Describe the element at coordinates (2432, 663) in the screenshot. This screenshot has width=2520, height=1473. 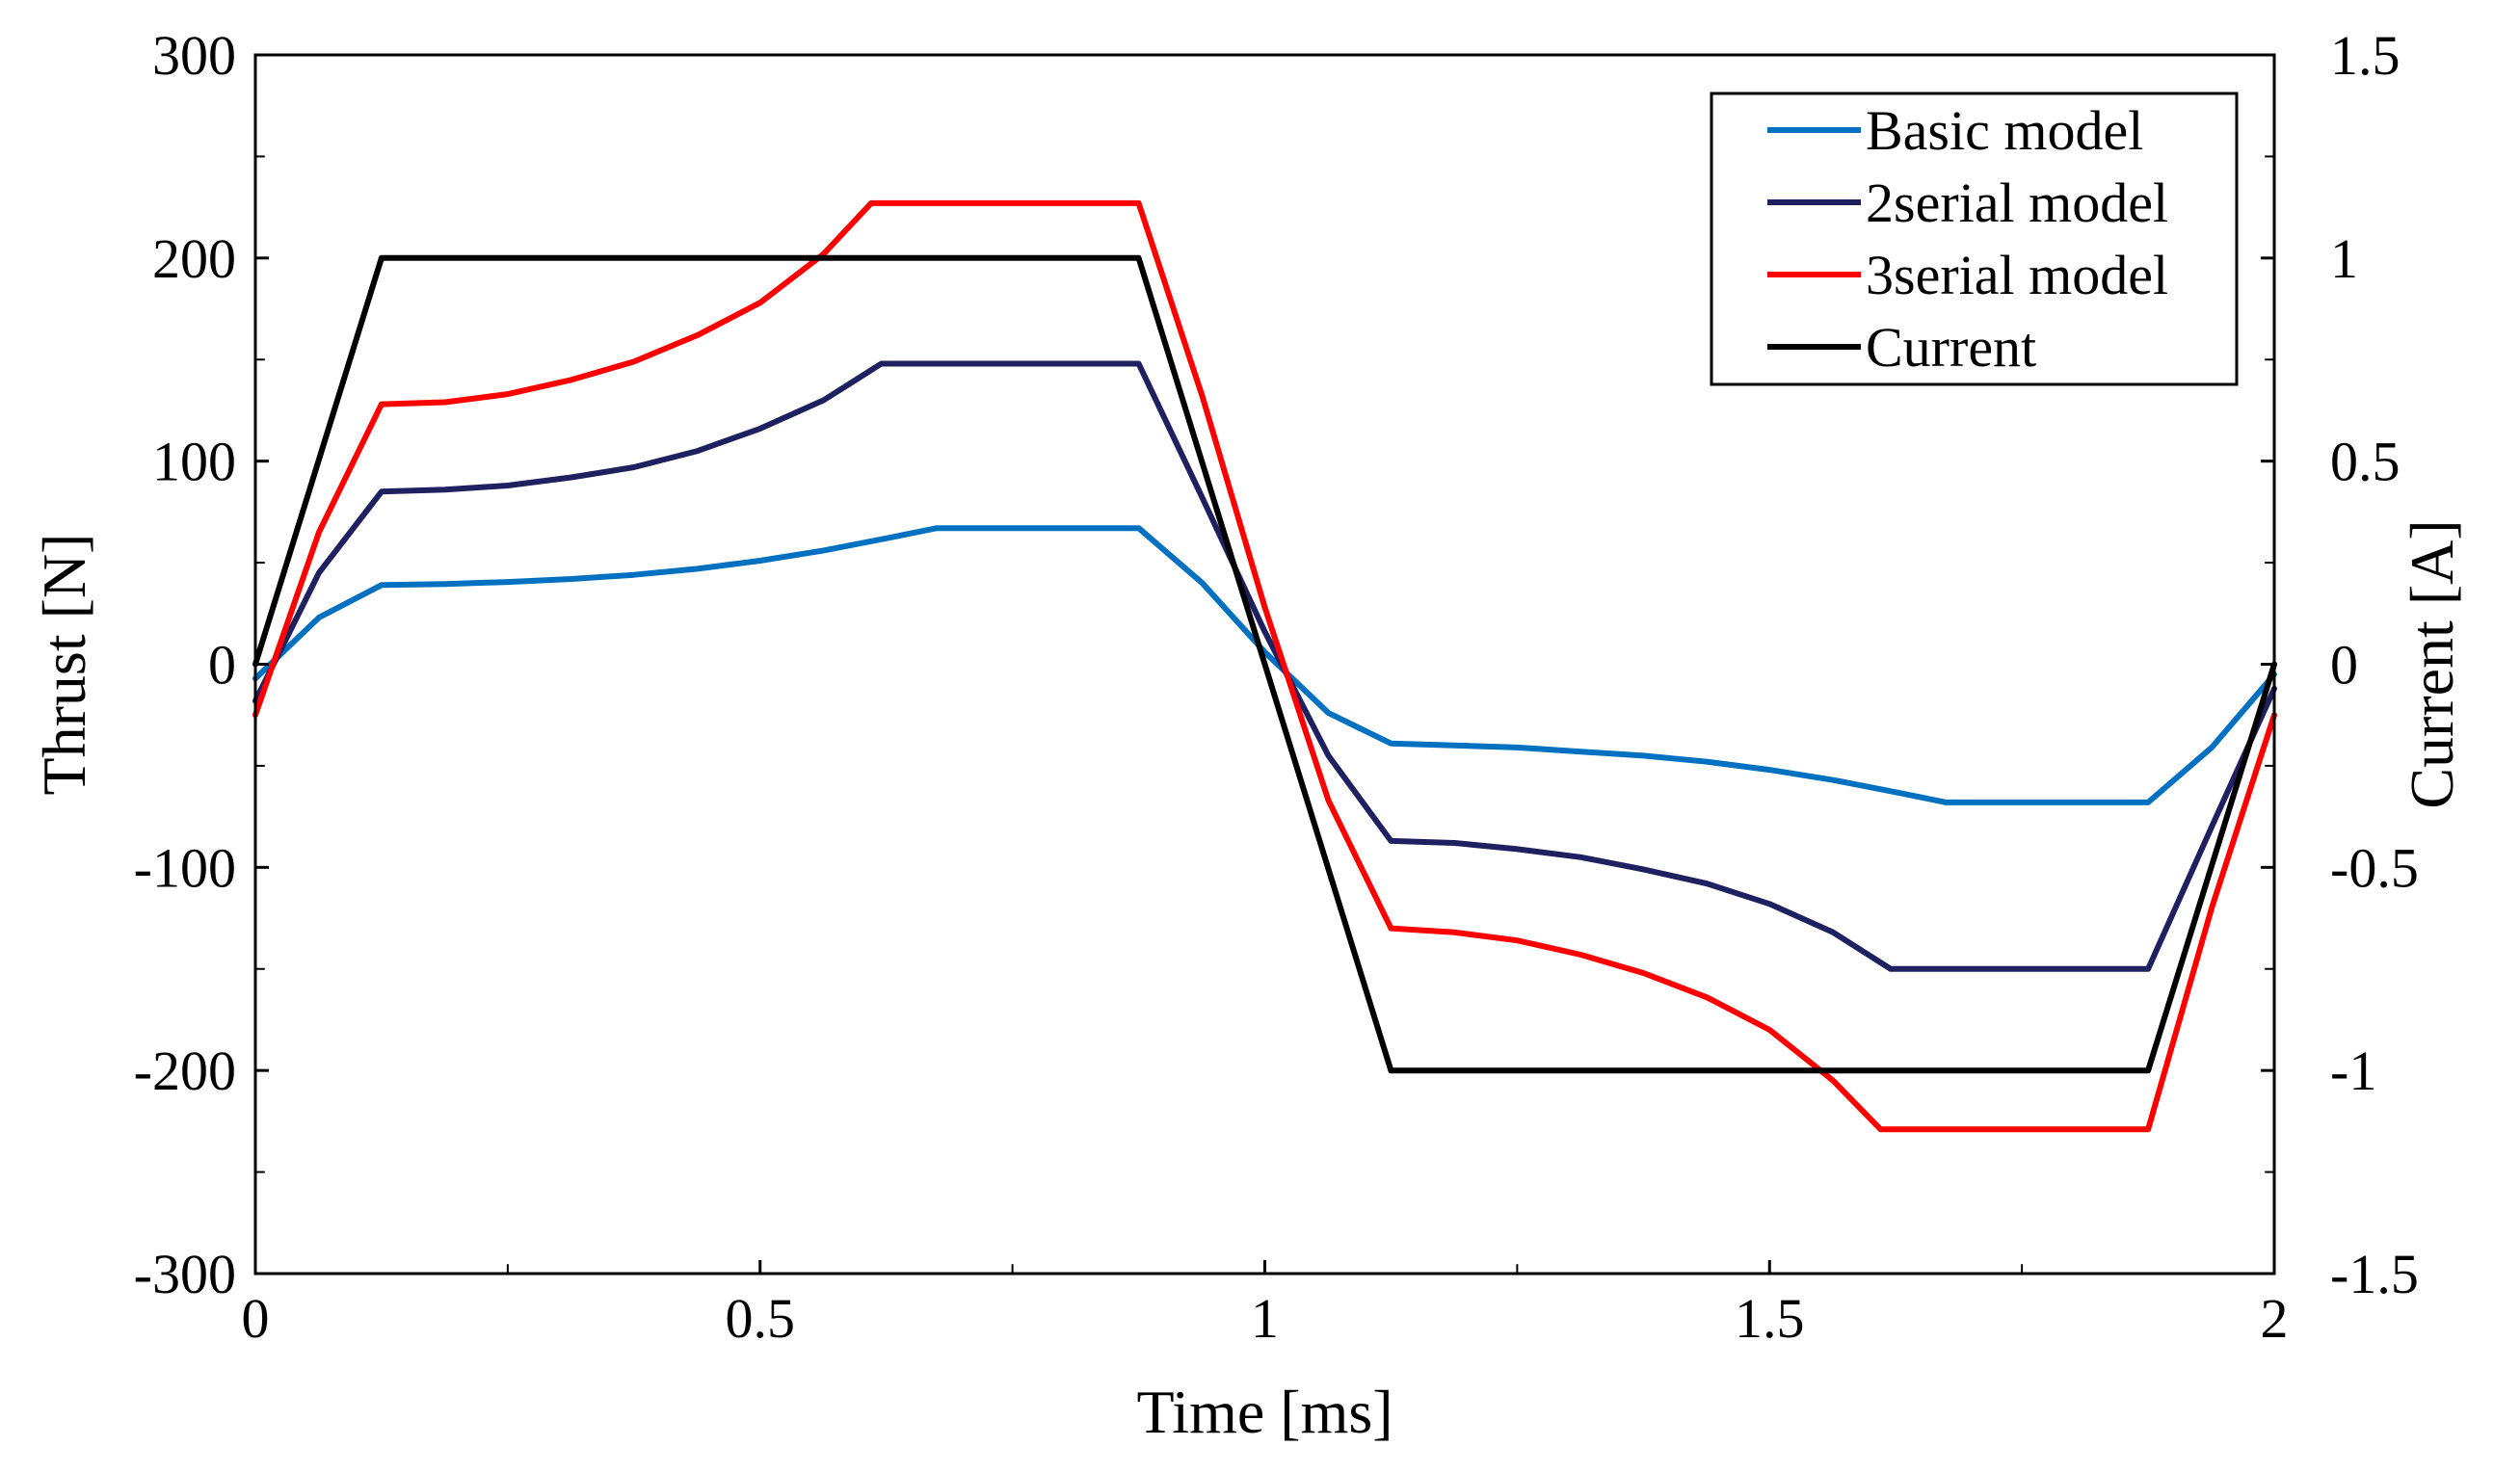
I see `y2-axis-title: Current [A]` at that location.